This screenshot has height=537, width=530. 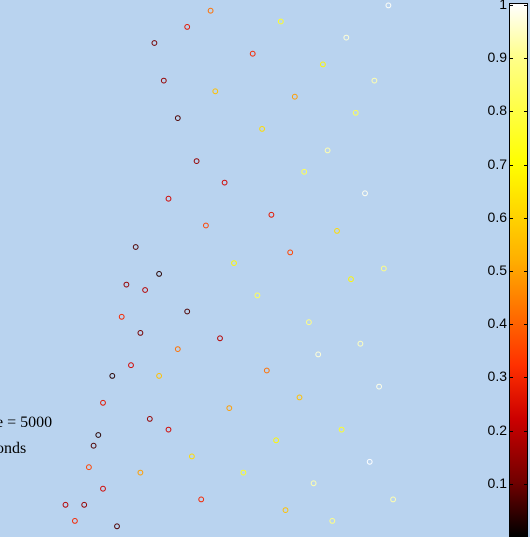 I want to click on colorbar-tick-label: 0.7, so click(x=497, y=163).